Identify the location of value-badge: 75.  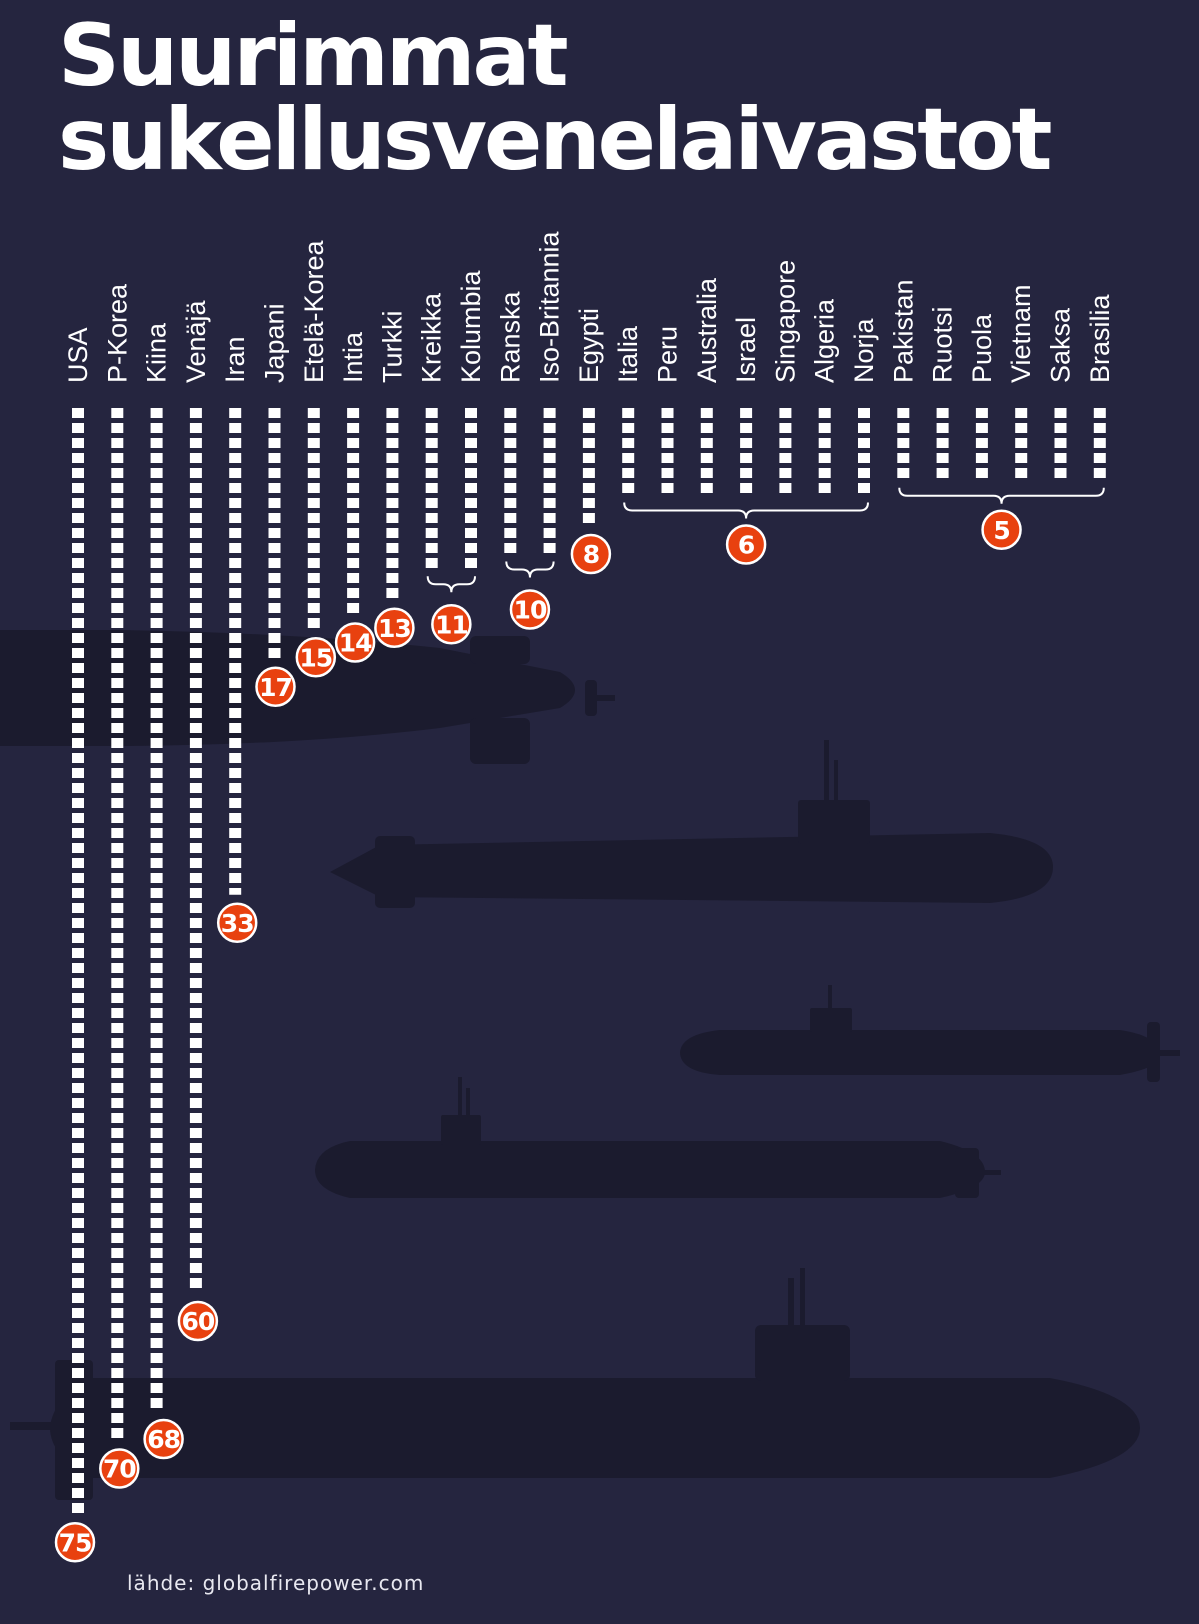
(75, 1542).